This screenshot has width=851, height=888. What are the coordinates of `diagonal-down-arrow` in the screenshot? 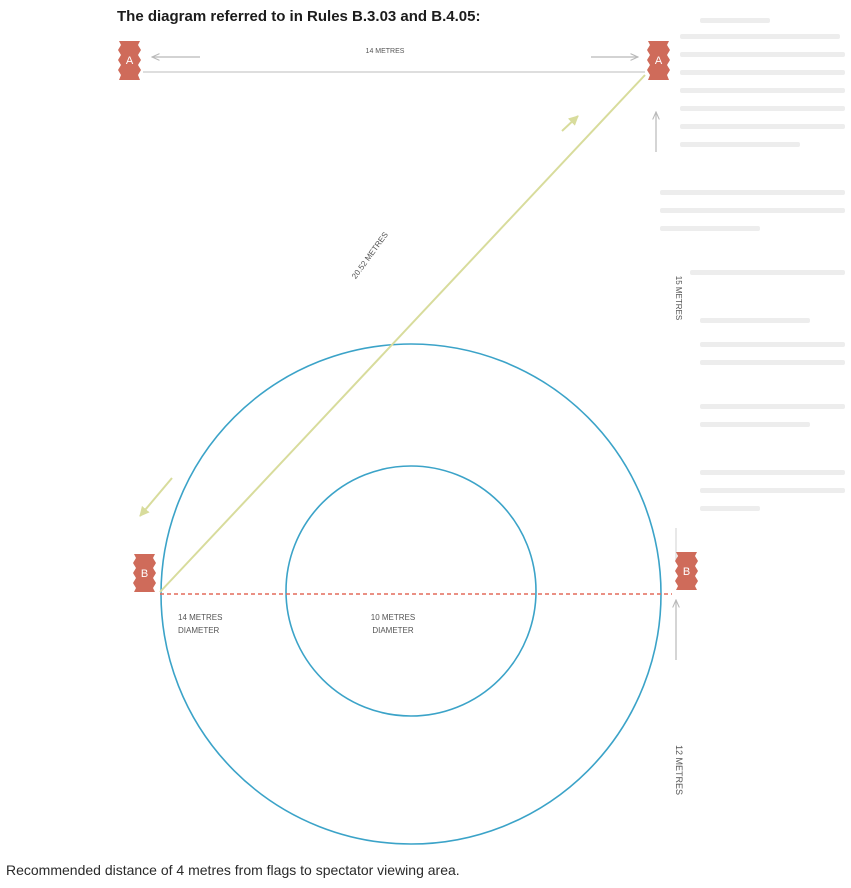 It's located at (156, 497).